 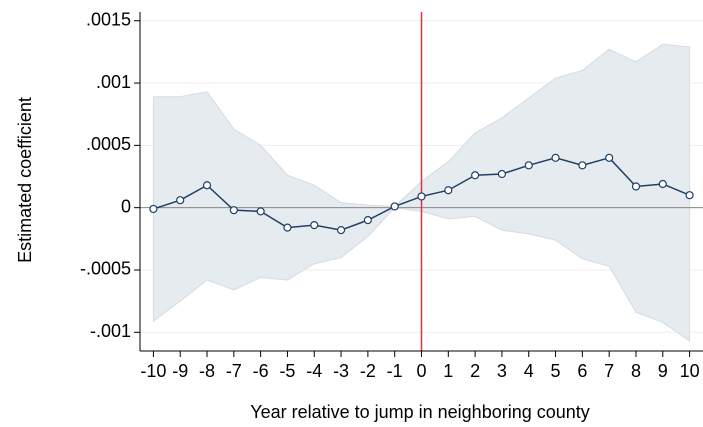 I want to click on y-tick-label: .001, so click(x=113, y=82).